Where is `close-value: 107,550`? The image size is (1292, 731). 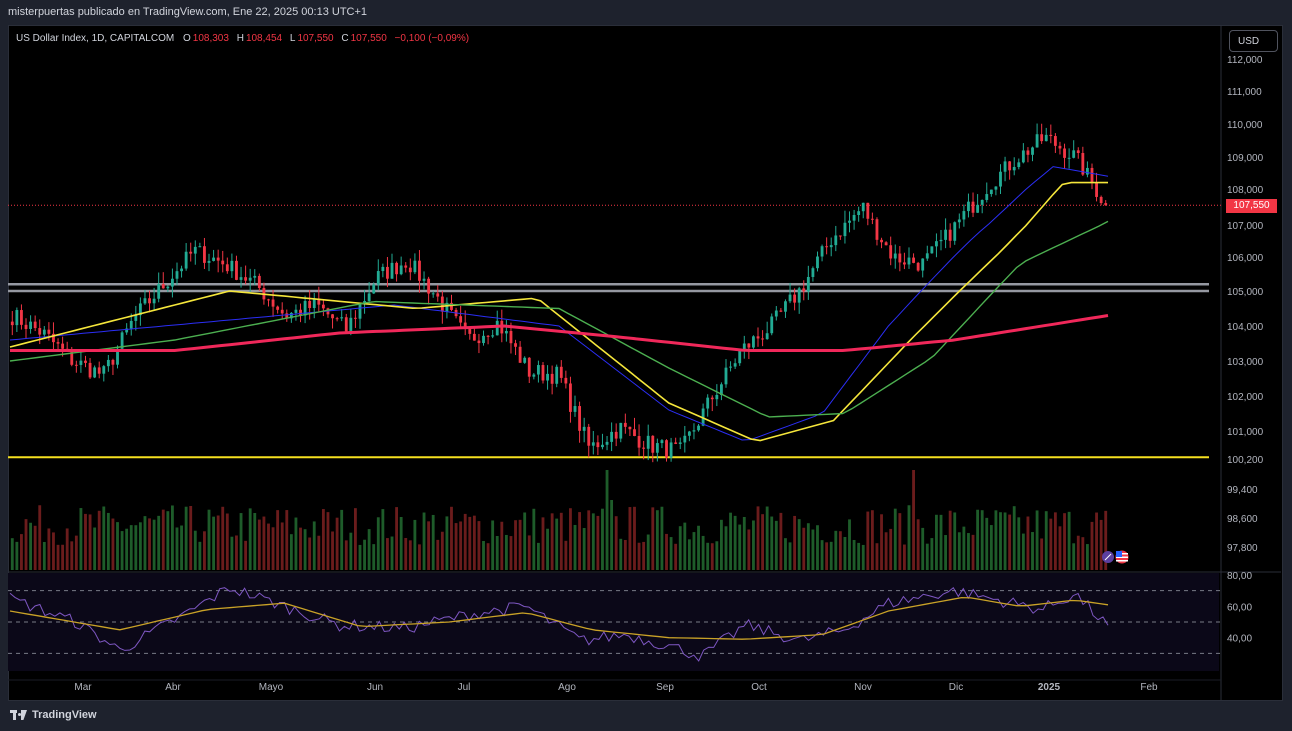
close-value: 107,550 is located at coordinates (368, 38).